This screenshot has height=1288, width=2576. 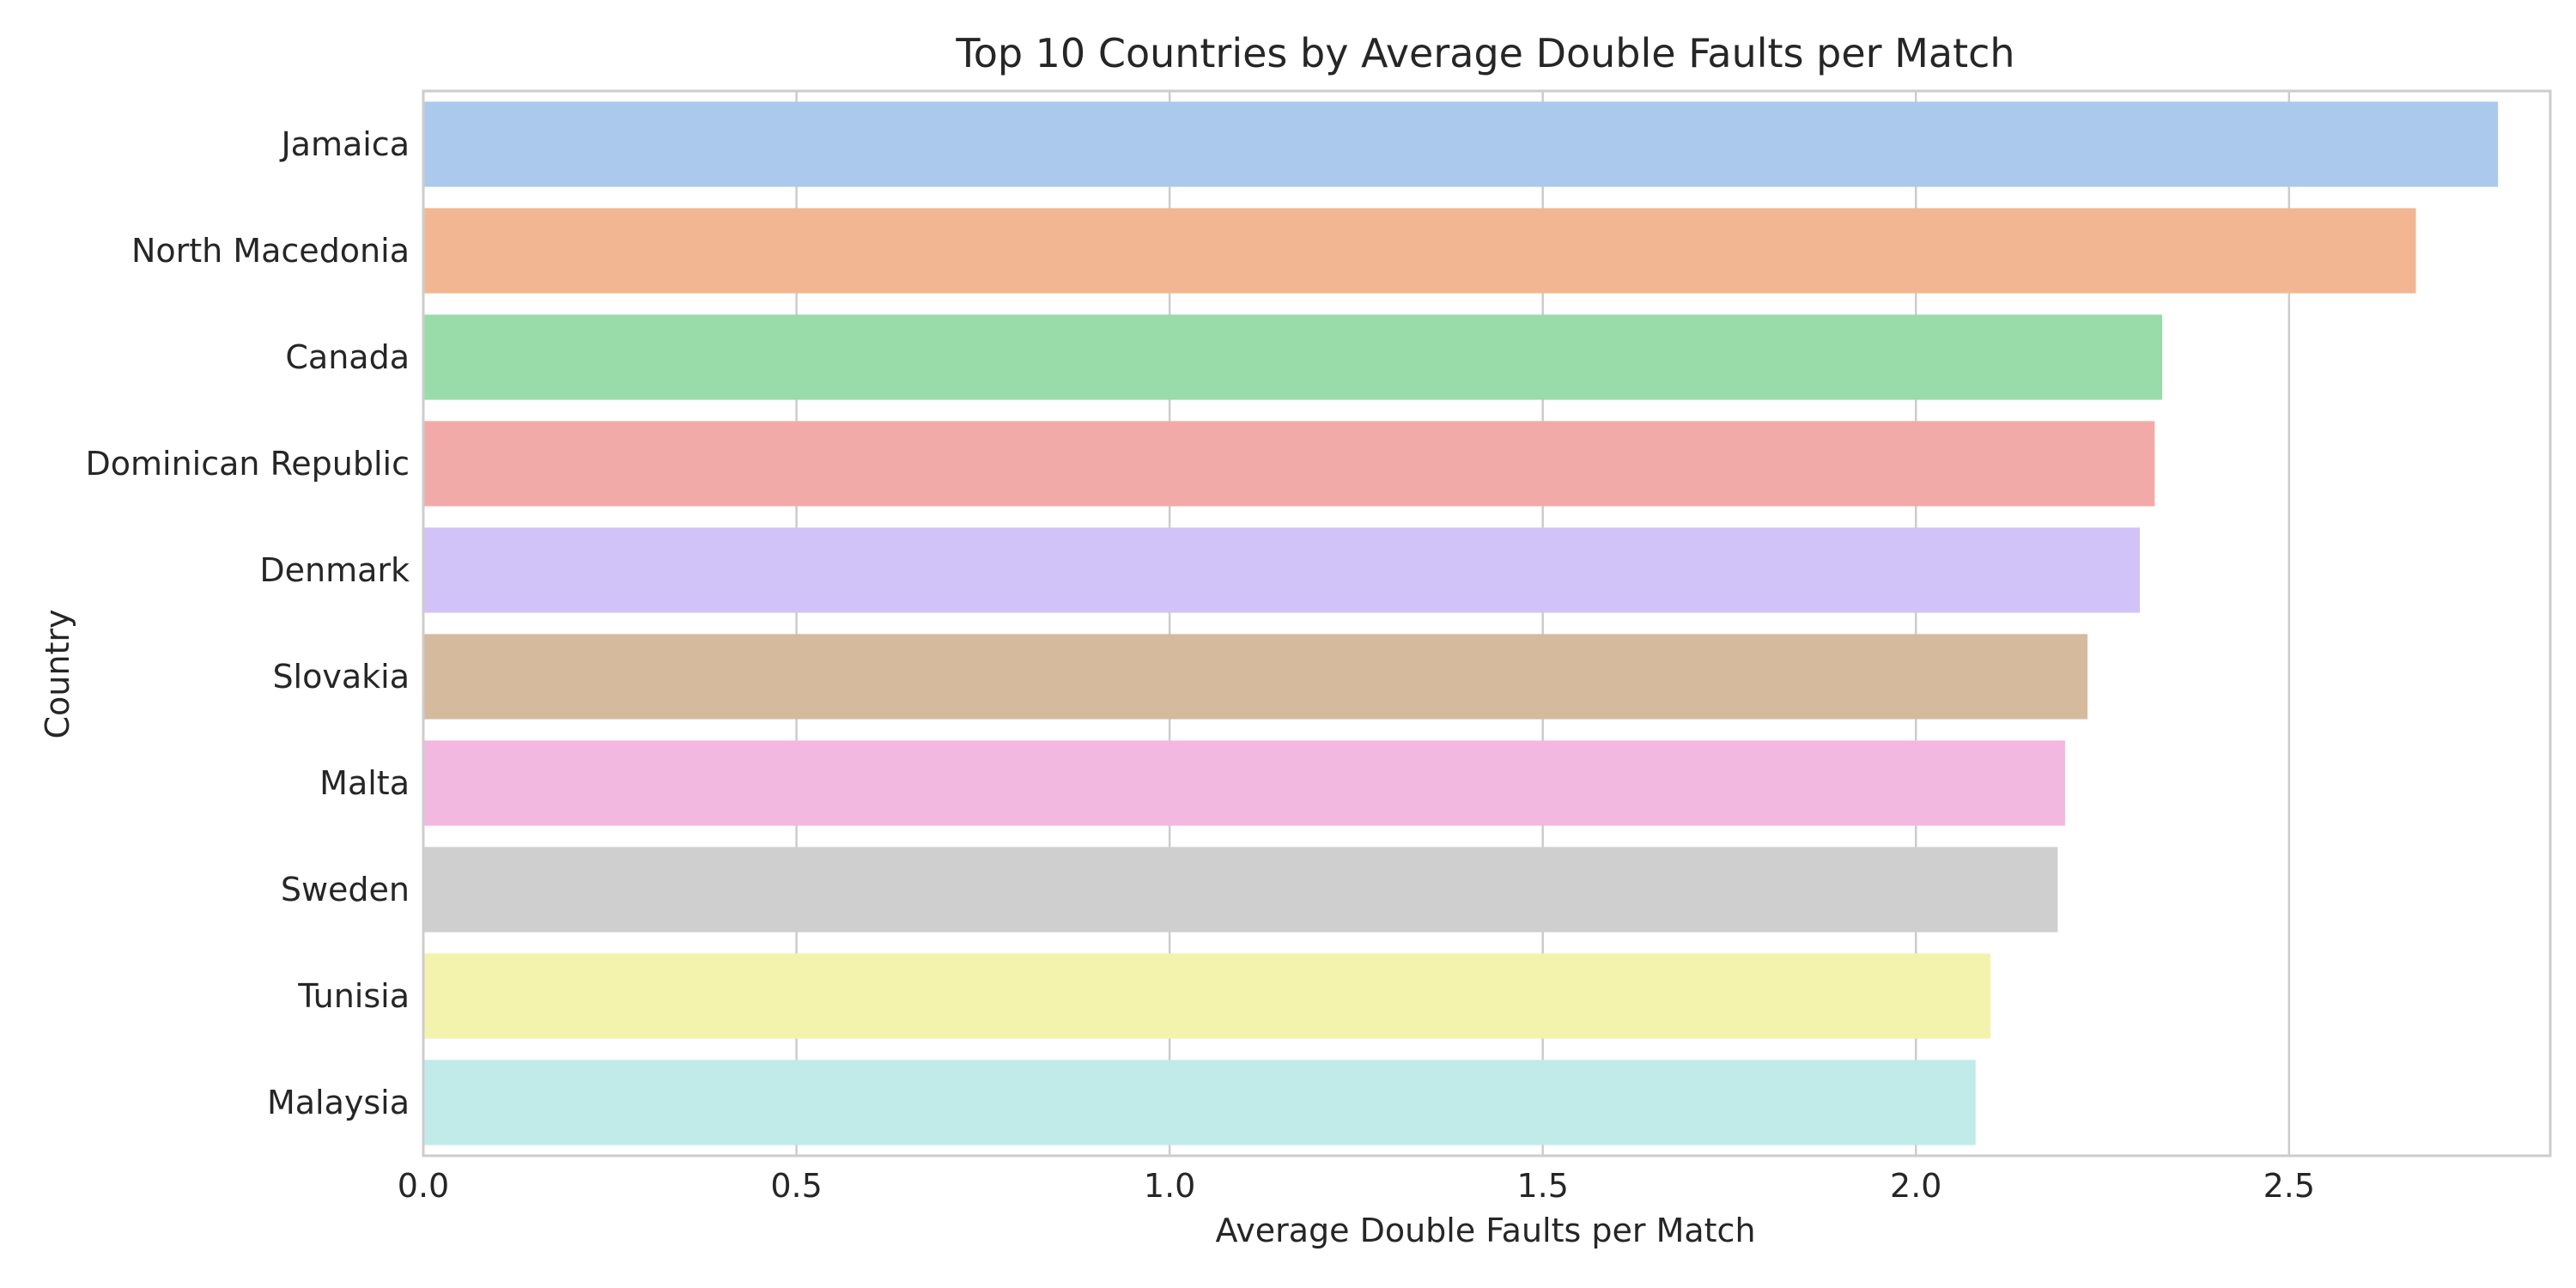 What do you see at coordinates (1419, 251) in the screenshot?
I see `bar-north-macedonia` at bounding box center [1419, 251].